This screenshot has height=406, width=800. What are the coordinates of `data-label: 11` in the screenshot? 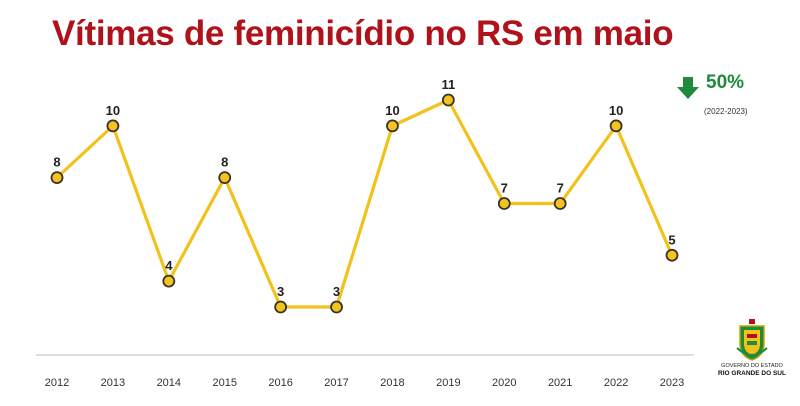 It's located at (448, 84).